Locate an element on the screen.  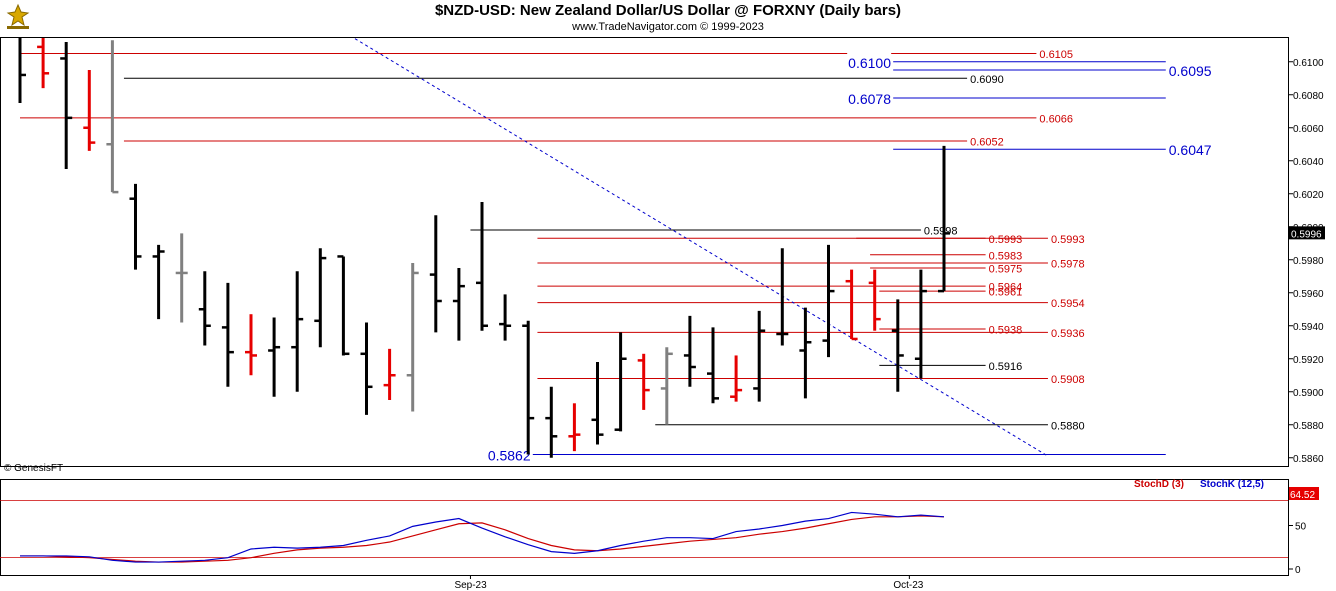
y-tick-label: 0.6060 is located at coordinates (1308, 129).